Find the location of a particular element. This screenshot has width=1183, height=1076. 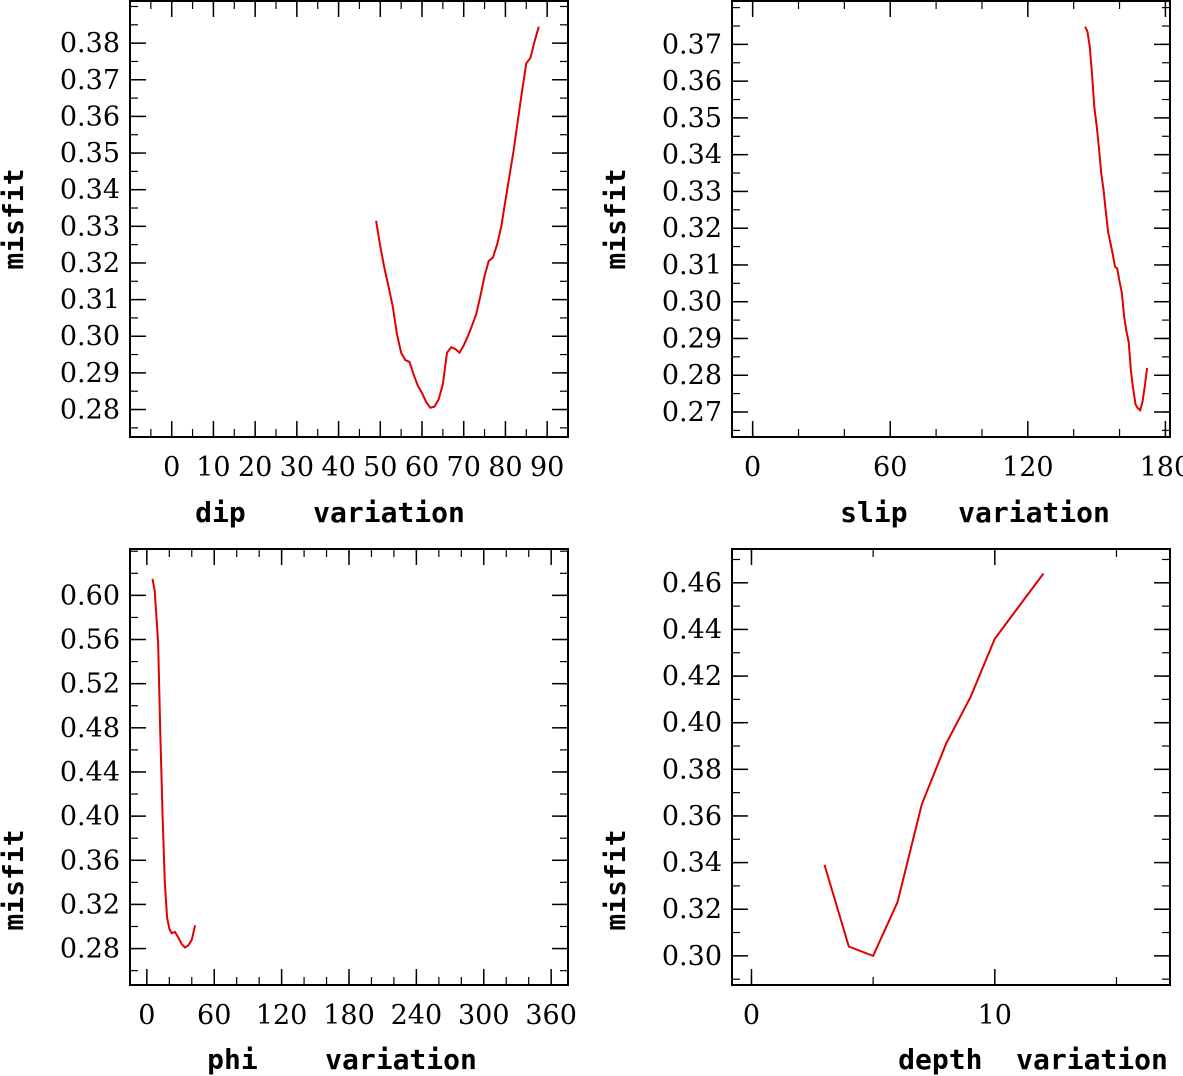

slip-y-tick-label: 0.36 is located at coordinates (692, 81).